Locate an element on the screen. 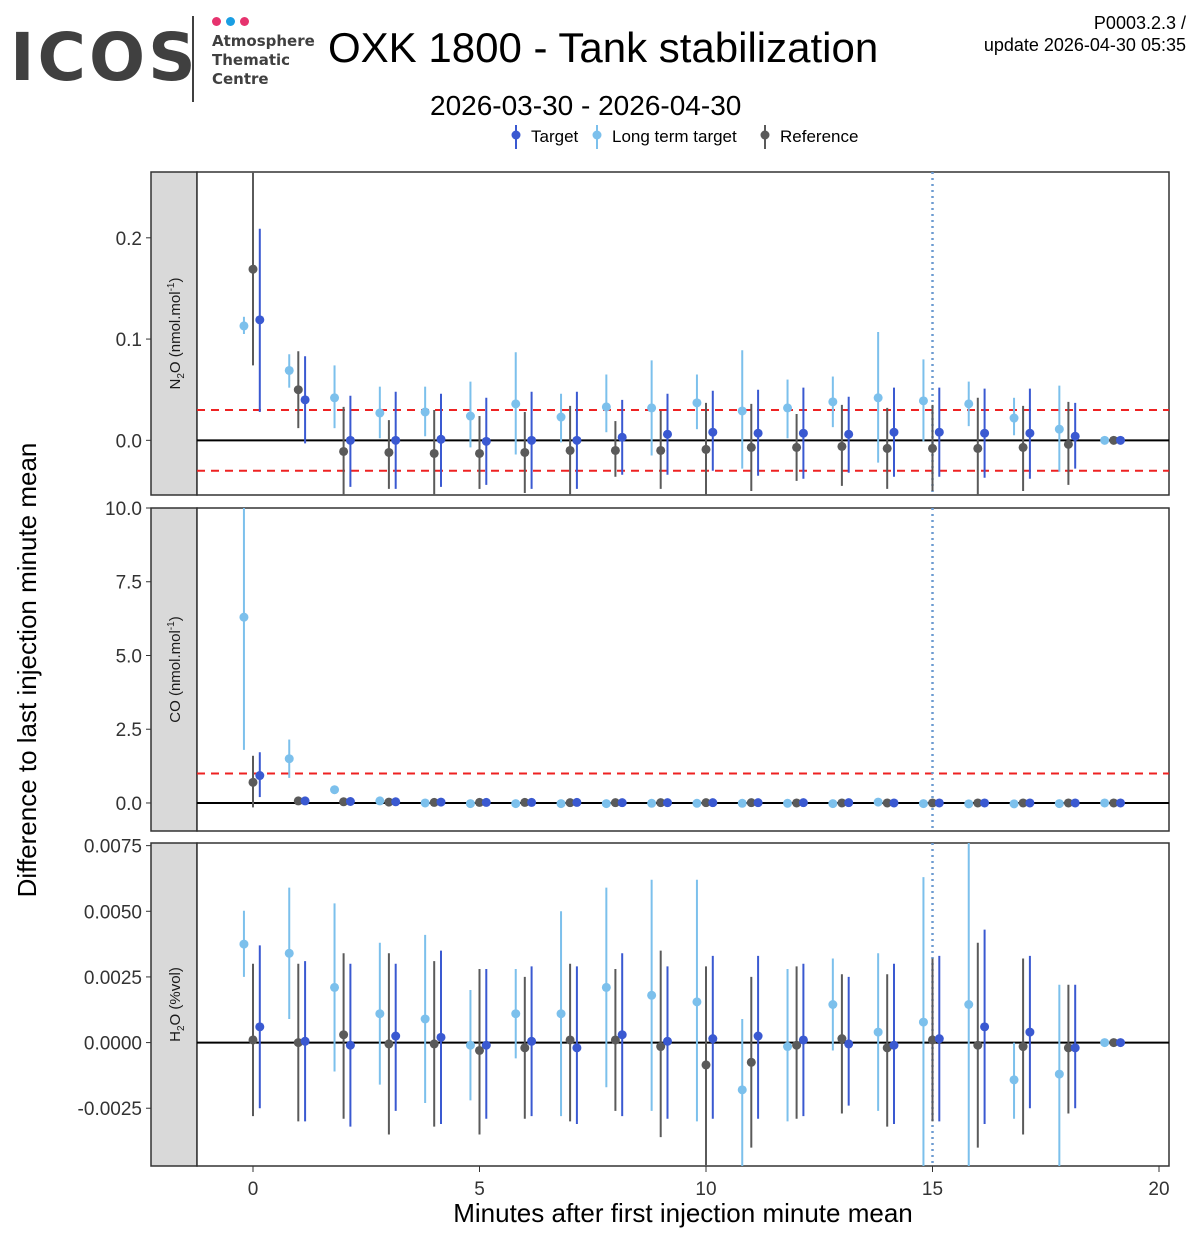 Image resolution: width=1200 pixels, height=1245 pixels. update-line: update 2026-04-30 05:35 is located at coordinates (1084, 45).